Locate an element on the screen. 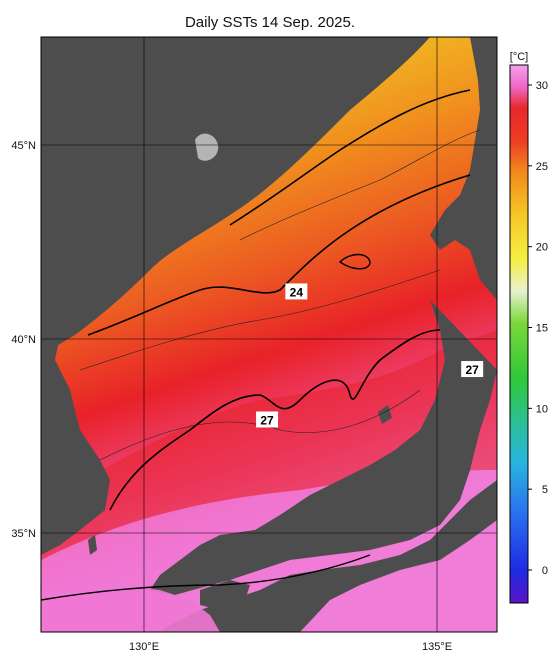 Image resolution: width=558 pixels, height=657 pixels. lat-tick-label: 35°N is located at coordinates (23, 534).